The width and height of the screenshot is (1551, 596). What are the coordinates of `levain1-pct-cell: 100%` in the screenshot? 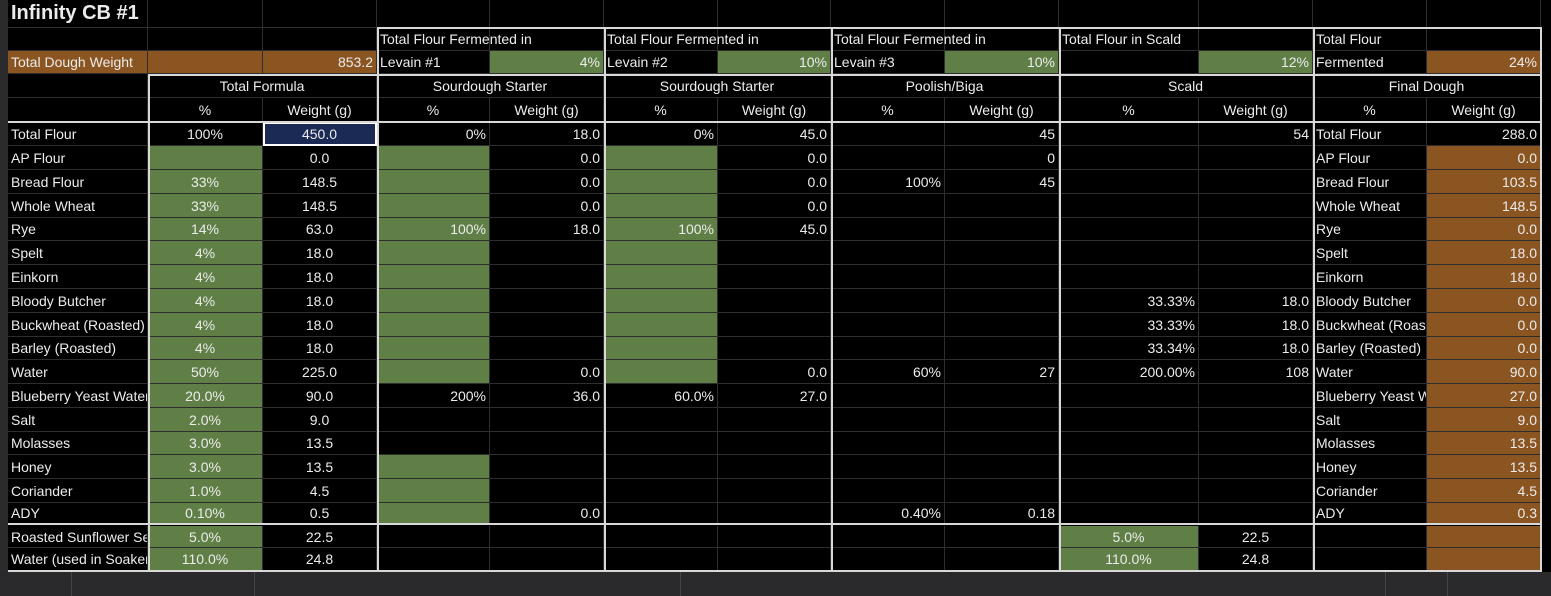 It's located at (433, 229).